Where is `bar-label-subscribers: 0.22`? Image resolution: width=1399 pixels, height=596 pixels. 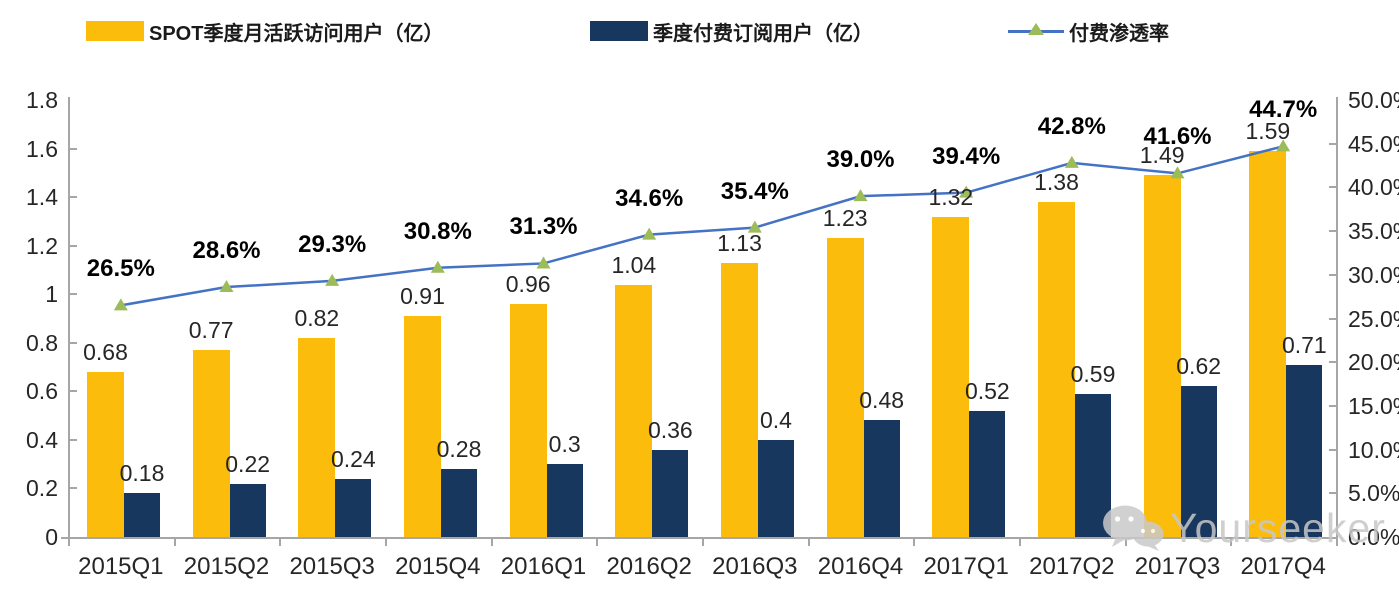
bar-label-subscribers: 0.22 is located at coordinates (248, 463).